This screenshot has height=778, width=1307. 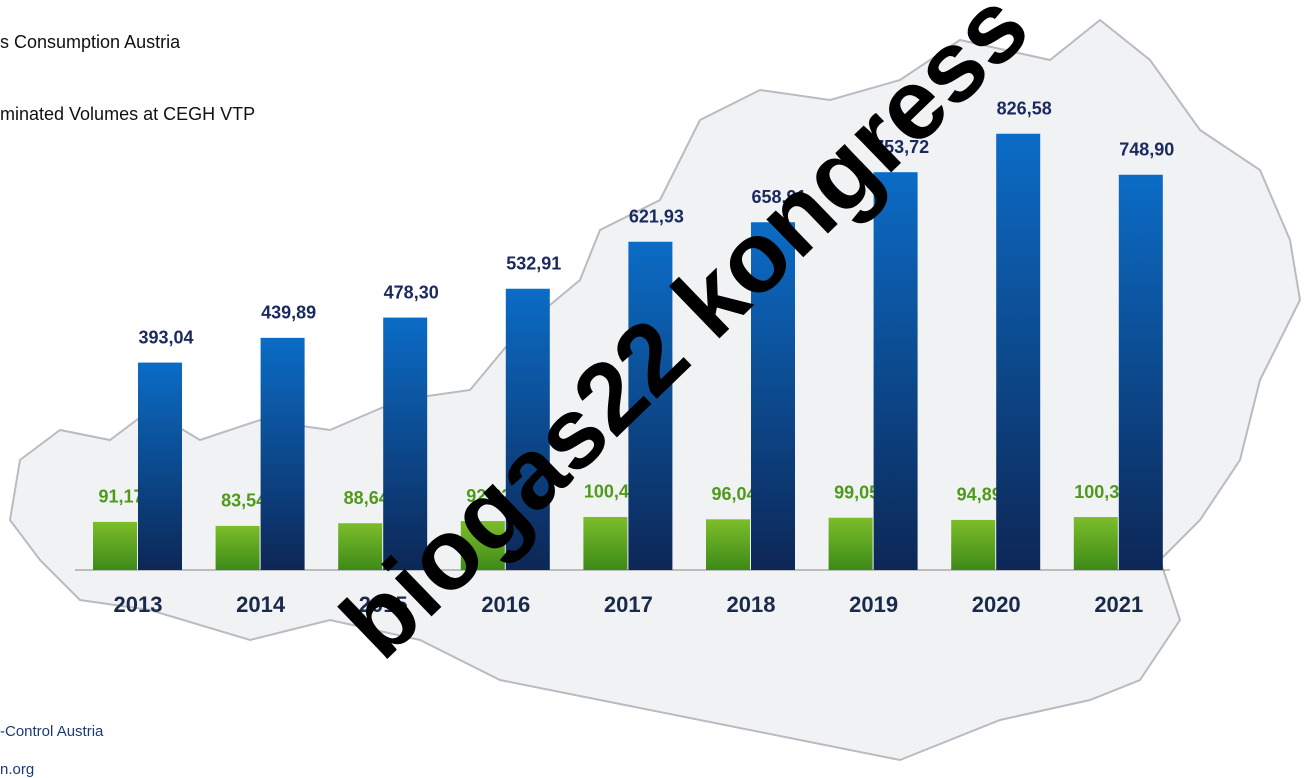 I want to click on value-label: 94,89, so click(x=979, y=495).